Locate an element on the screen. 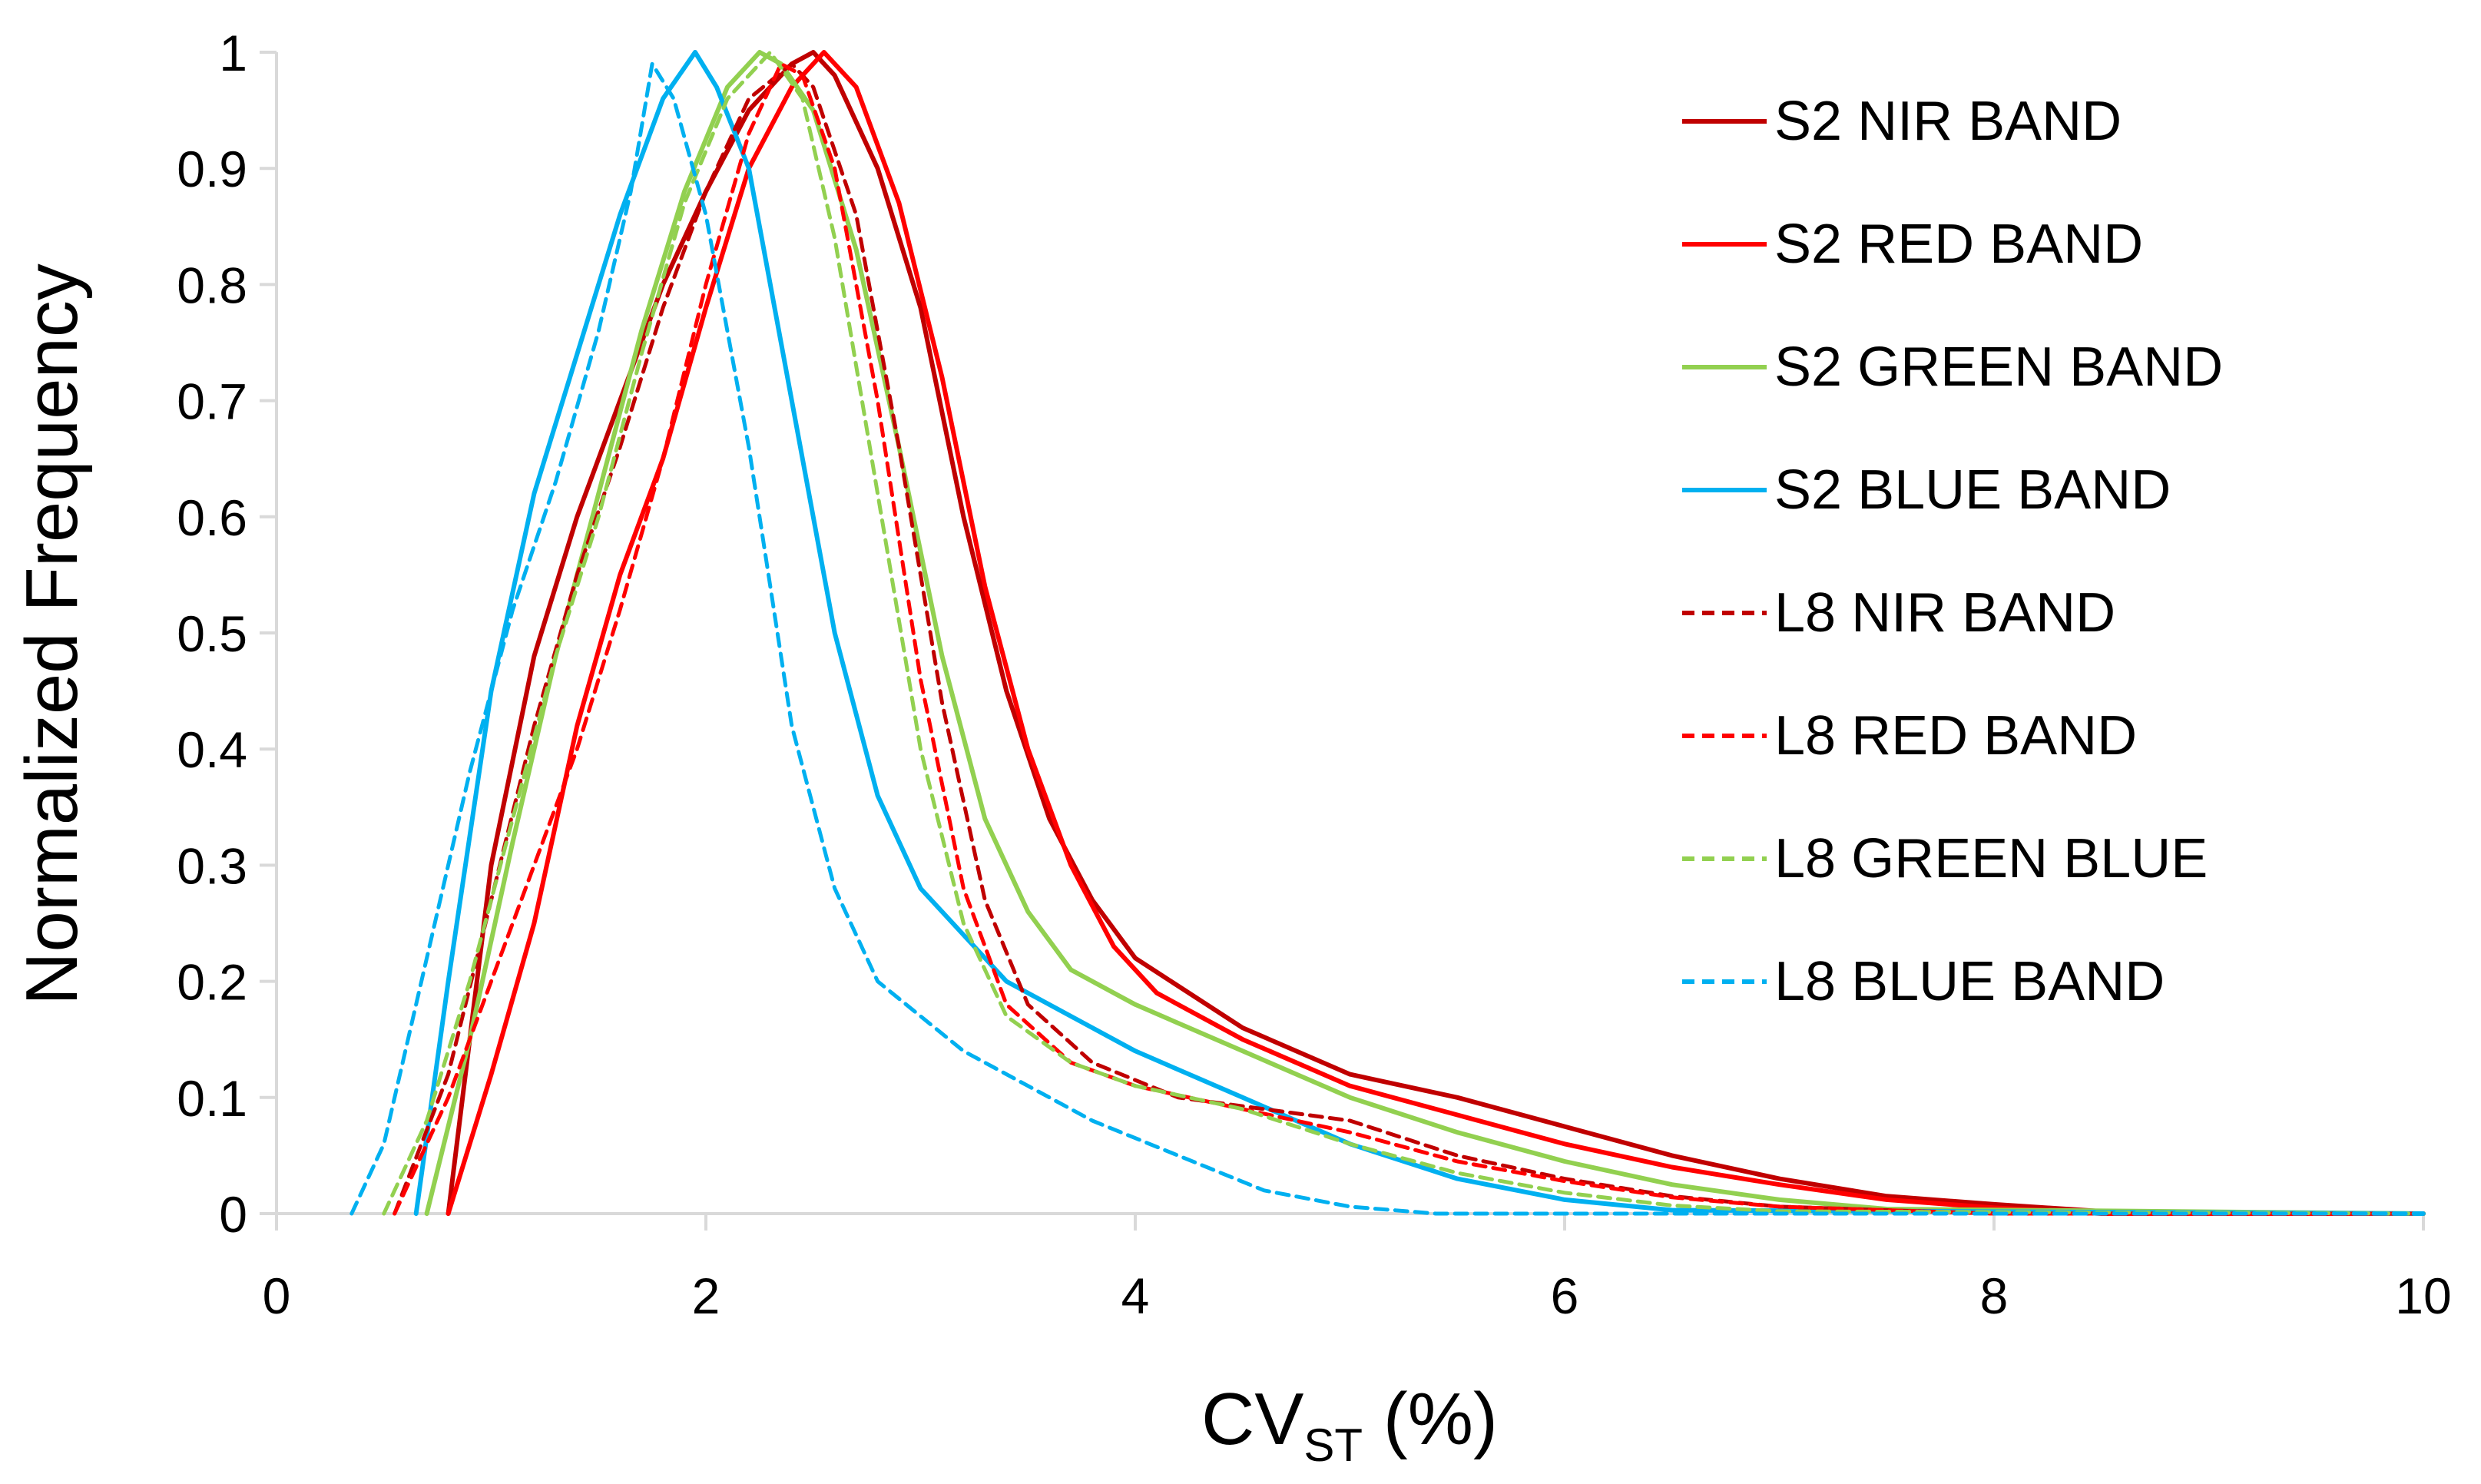 This screenshot has width=2481, height=1484. y-tick-label: 0.5 is located at coordinates (212, 633).